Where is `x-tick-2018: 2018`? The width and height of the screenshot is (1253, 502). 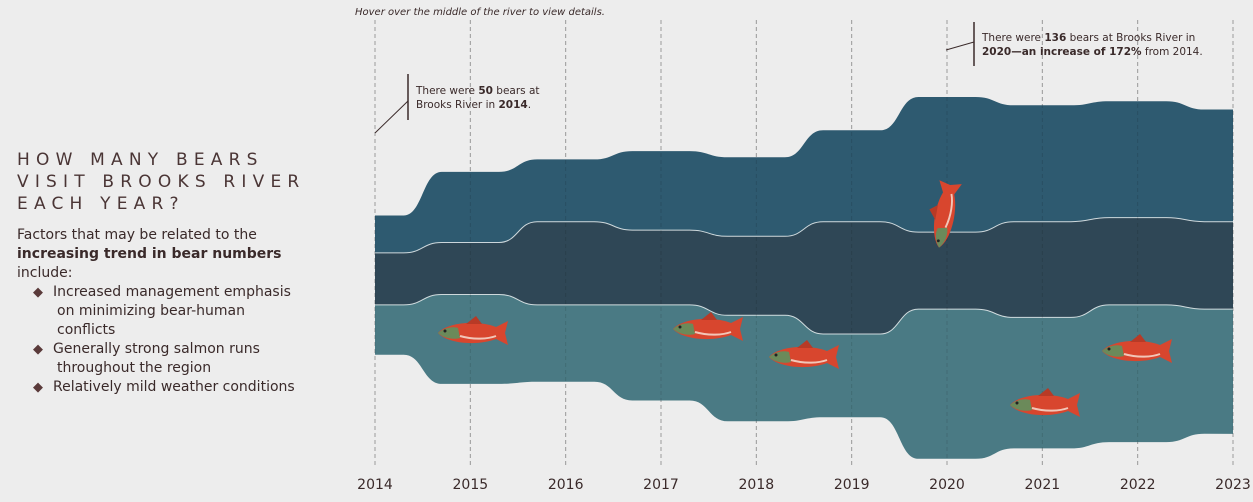 x-tick-2018: 2018 is located at coordinates (757, 485).